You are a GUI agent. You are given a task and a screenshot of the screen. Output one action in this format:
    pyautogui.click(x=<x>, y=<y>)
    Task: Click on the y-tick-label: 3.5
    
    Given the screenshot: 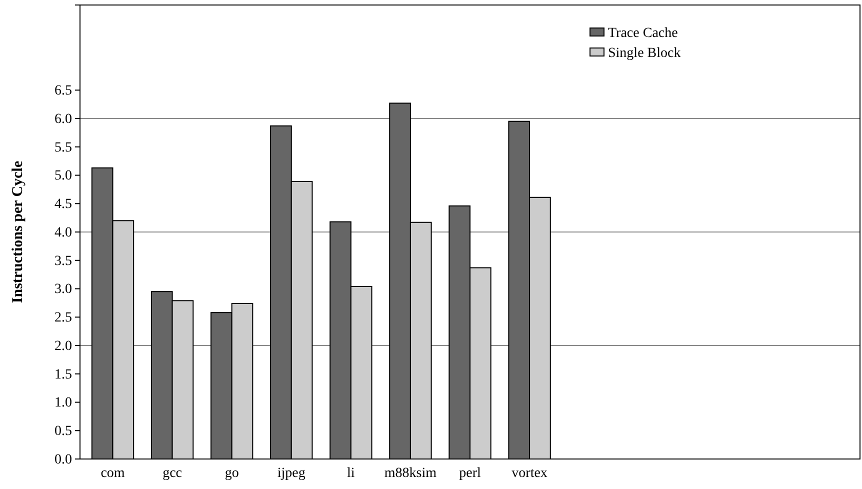 What is the action you would take?
    pyautogui.click(x=63, y=261)
    